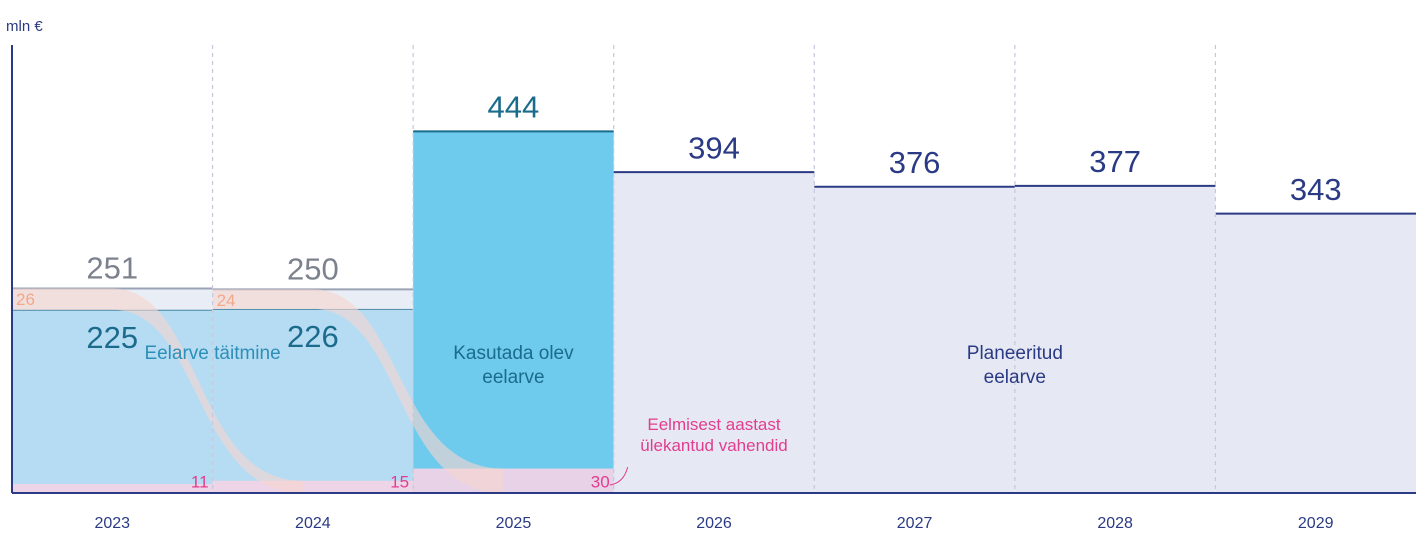 This screenshot has width=1416, height=534. Describe the element at coordinates (1115, 161) in the screenshot. I see `value-label: 377` at that location.